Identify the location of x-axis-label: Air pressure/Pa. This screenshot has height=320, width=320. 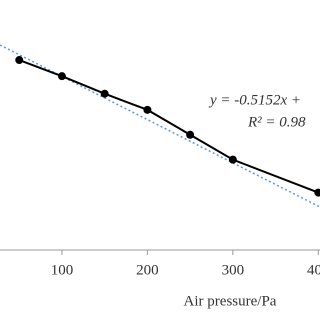
(230, 301).